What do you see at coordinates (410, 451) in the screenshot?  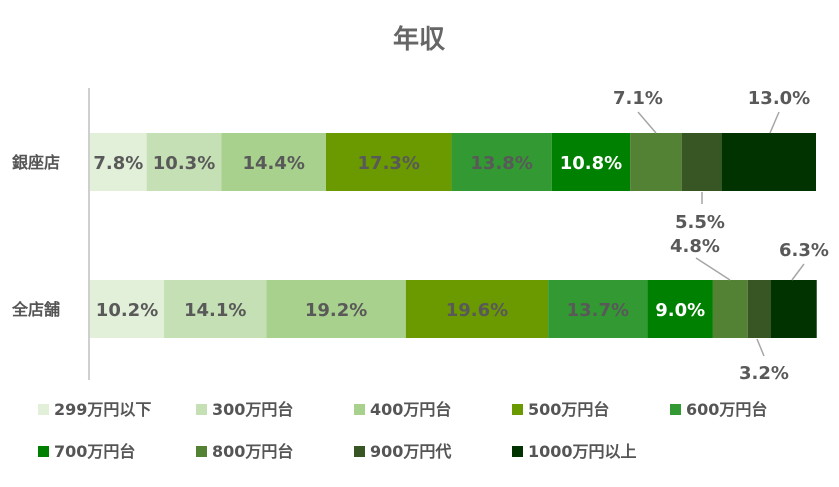 I see `legend-label: 900万円代` at bounding box center [410, 451].